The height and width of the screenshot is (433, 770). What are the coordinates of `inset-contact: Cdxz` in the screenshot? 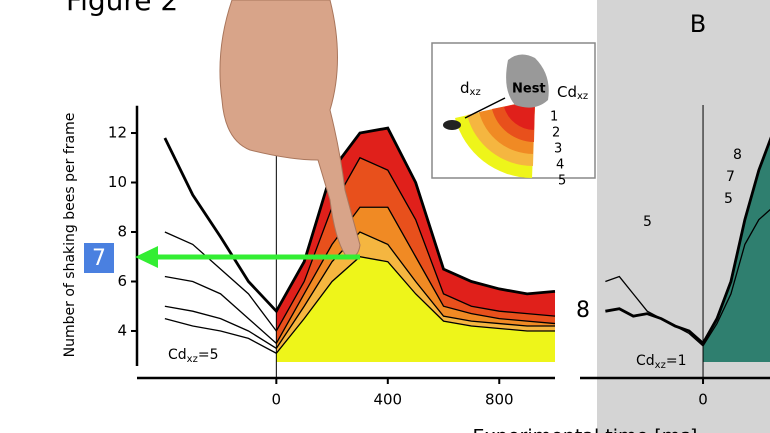 It's located at (572, 93).